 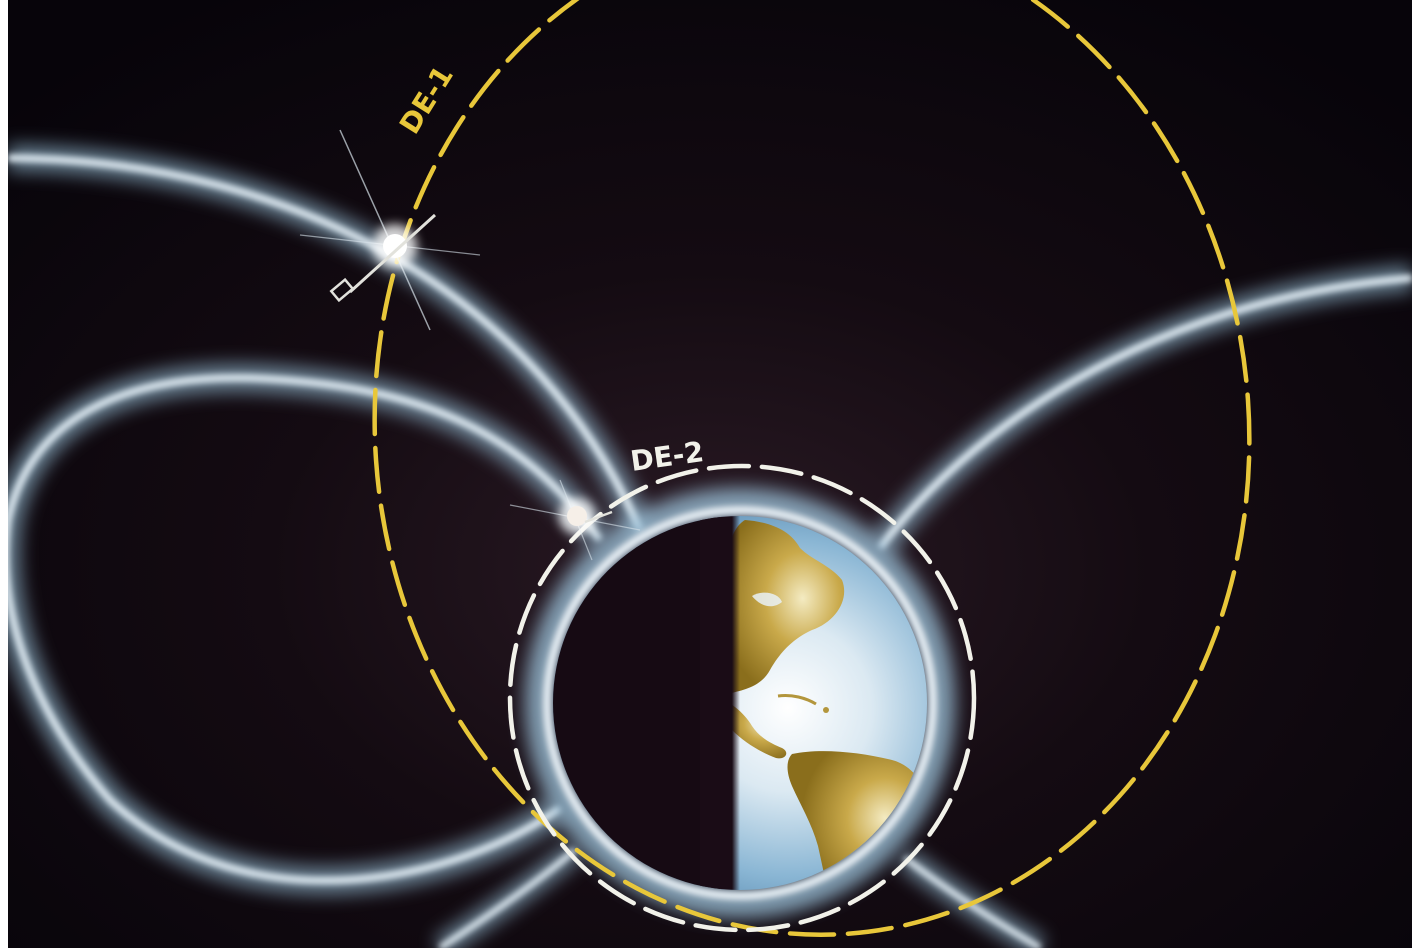 I want to click on continent-south-america, so click(x=857, y=820).